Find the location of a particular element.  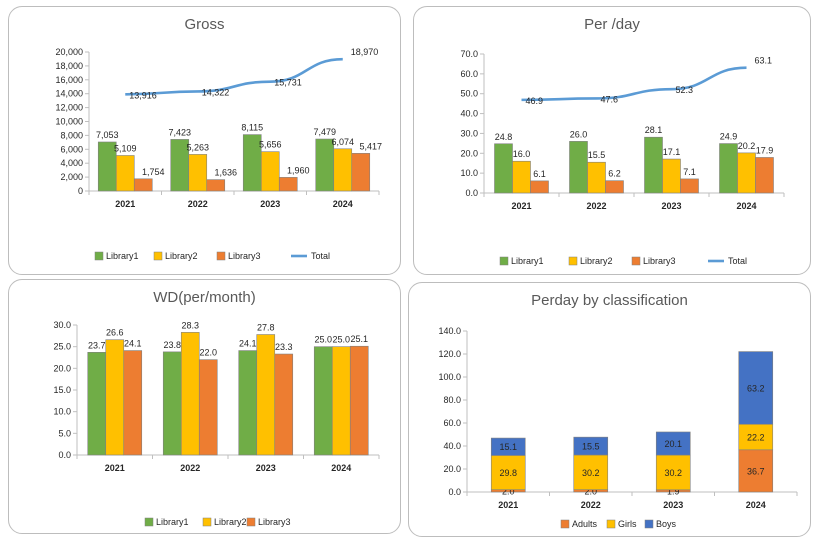

data-label-library2: 26.6 is located at coordinates (115, 333).